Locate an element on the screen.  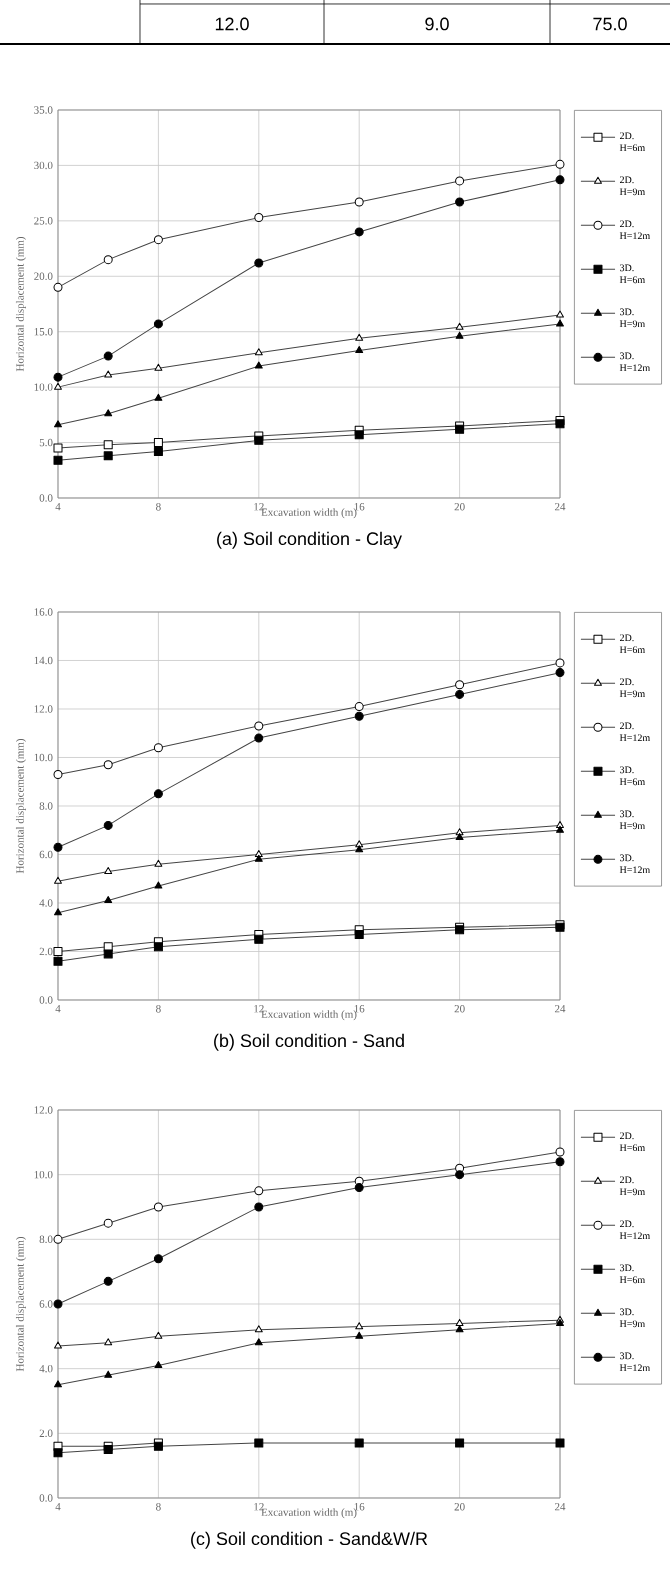
text: 75.0 is located at coordinates (610, 24).